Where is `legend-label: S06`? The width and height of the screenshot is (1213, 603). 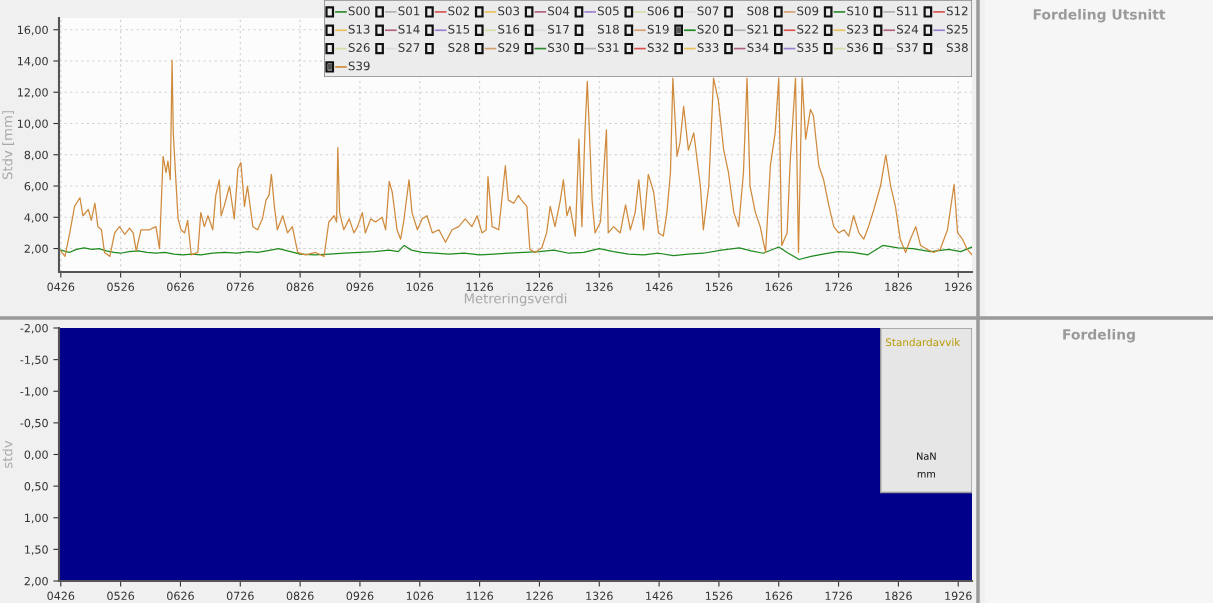 legend-label: S06 is located at coordinates (658, 11).